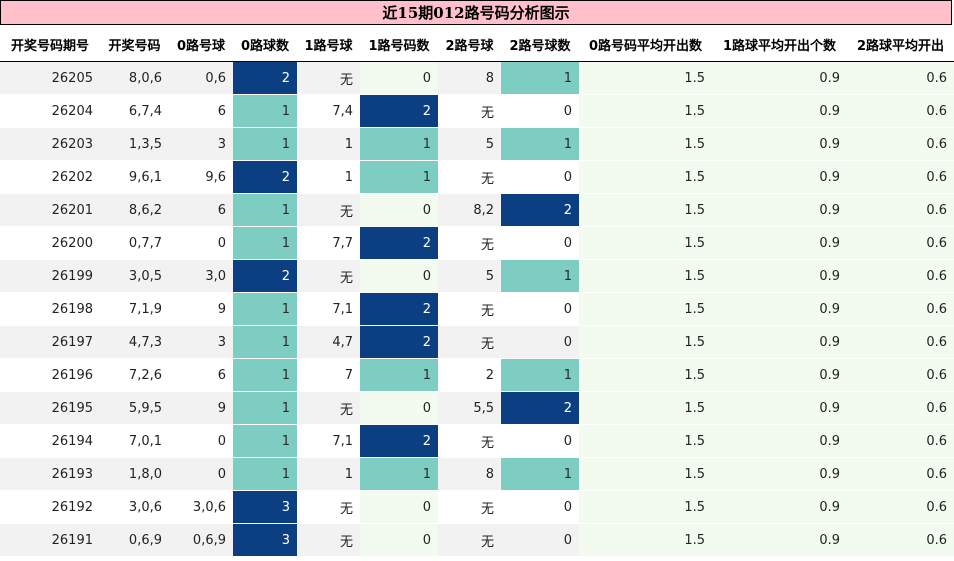 Image resolution: width=954 pixels, height=561 pixels. I want to click on cell-issue: 26201, so click(50, 210).